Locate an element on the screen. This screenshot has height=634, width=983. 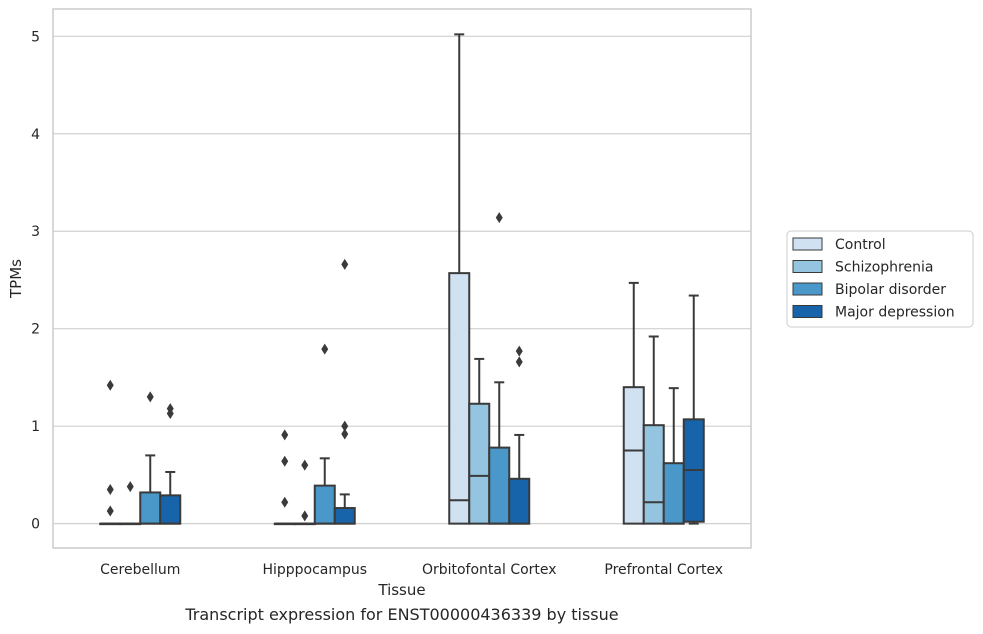
y-tick-label: 5 is located at coordinates (35, 37).